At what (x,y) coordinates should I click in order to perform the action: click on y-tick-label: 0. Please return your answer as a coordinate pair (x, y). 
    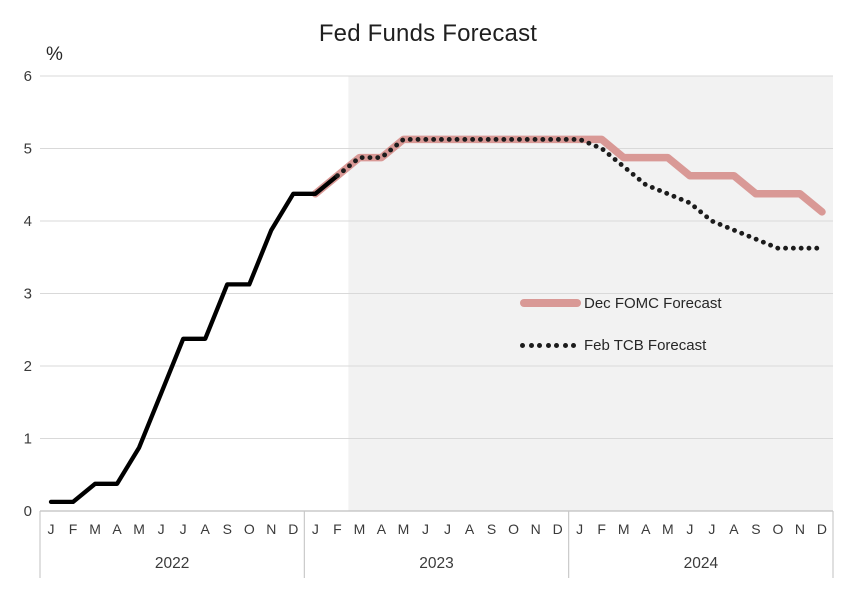
    Looking at the image, I should click on (28, 511).